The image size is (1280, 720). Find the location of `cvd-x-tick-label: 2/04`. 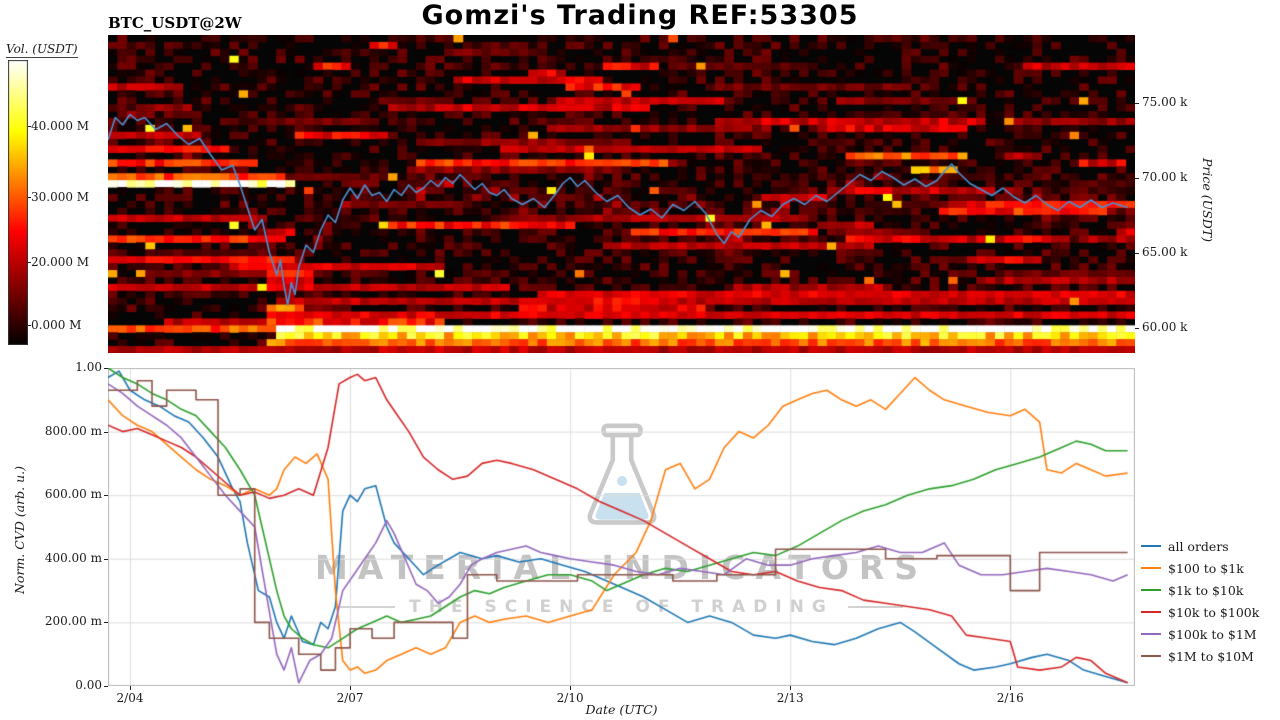

cvd-x-tick-label: 2/04 is located at coordinates (130, 698).